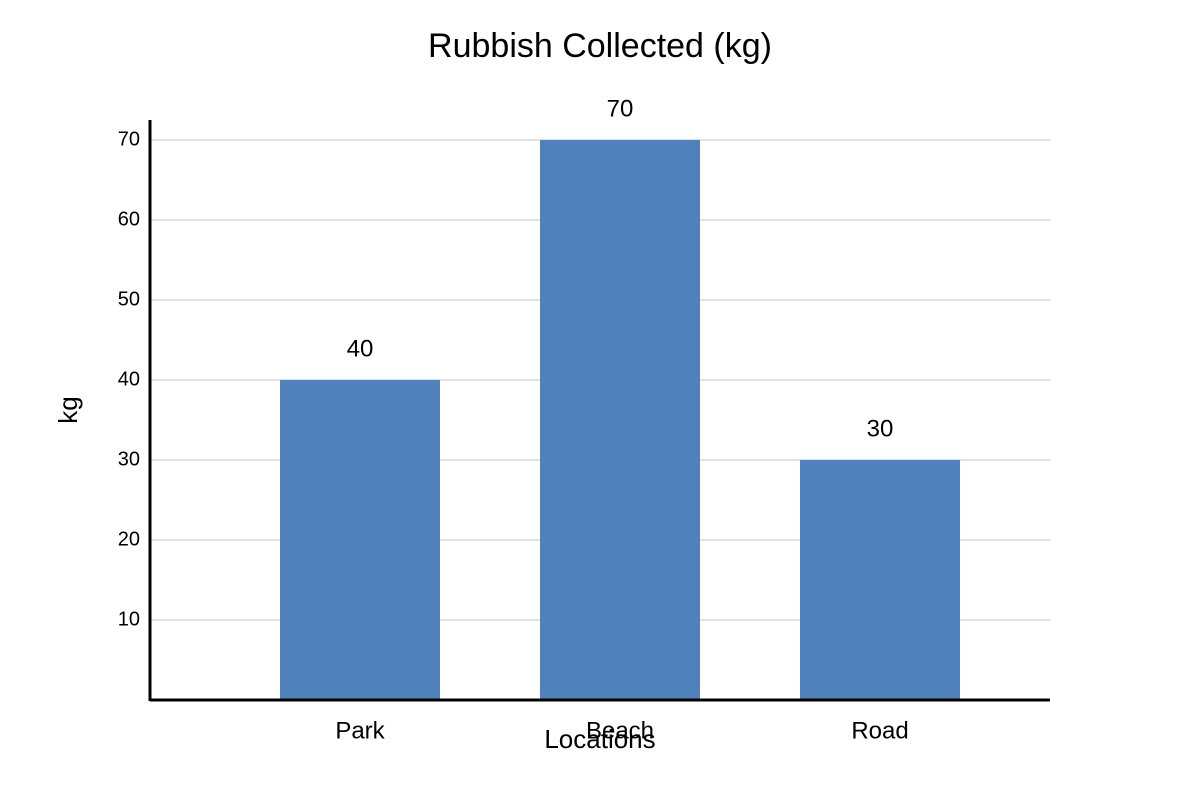 This screenshot has height=800, width=1200. What do you see at coordinates (68, 409) in the screenshot?
I see `y-axis-label: kg` at bounding box center [68, 409].